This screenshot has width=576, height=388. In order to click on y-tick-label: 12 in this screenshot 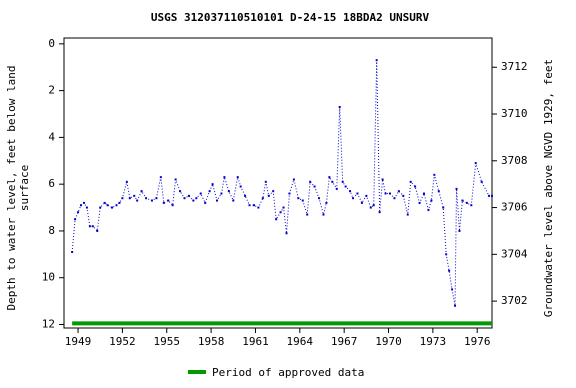, I will do `click(48, 323)`.